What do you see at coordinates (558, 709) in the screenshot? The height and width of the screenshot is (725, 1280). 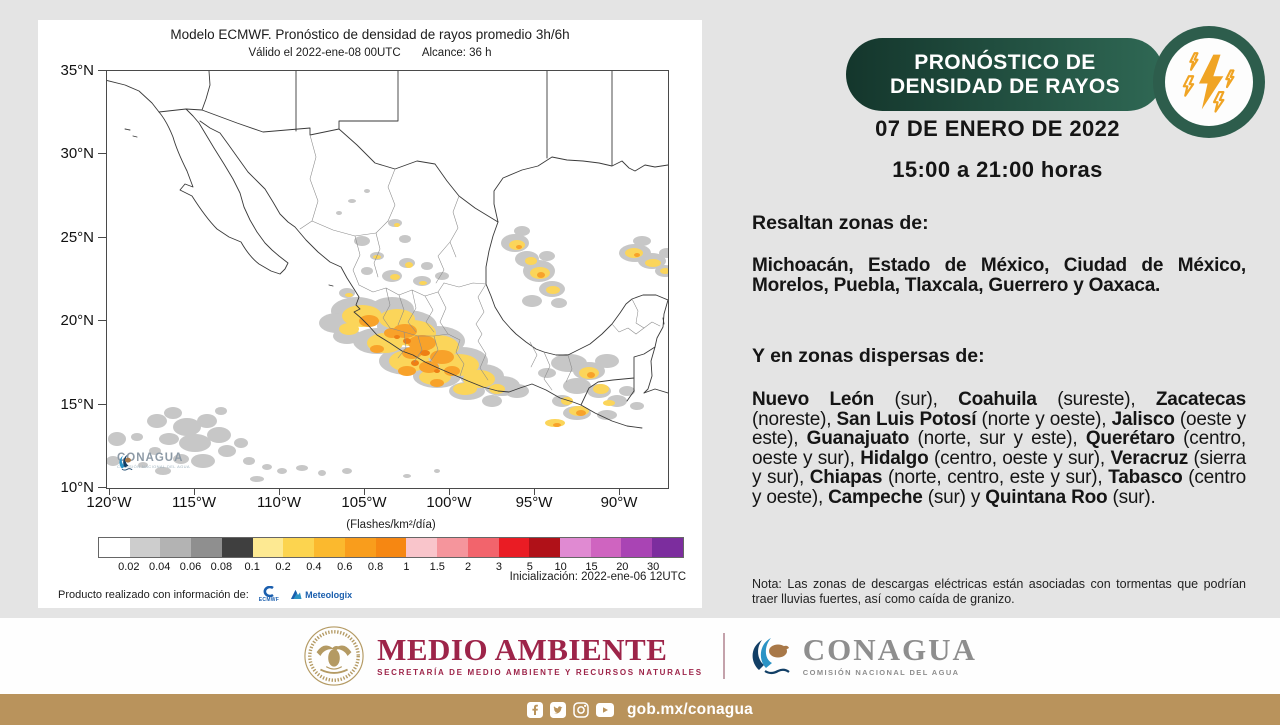 I see `twitter-icon` at bounding box center [558, 709].